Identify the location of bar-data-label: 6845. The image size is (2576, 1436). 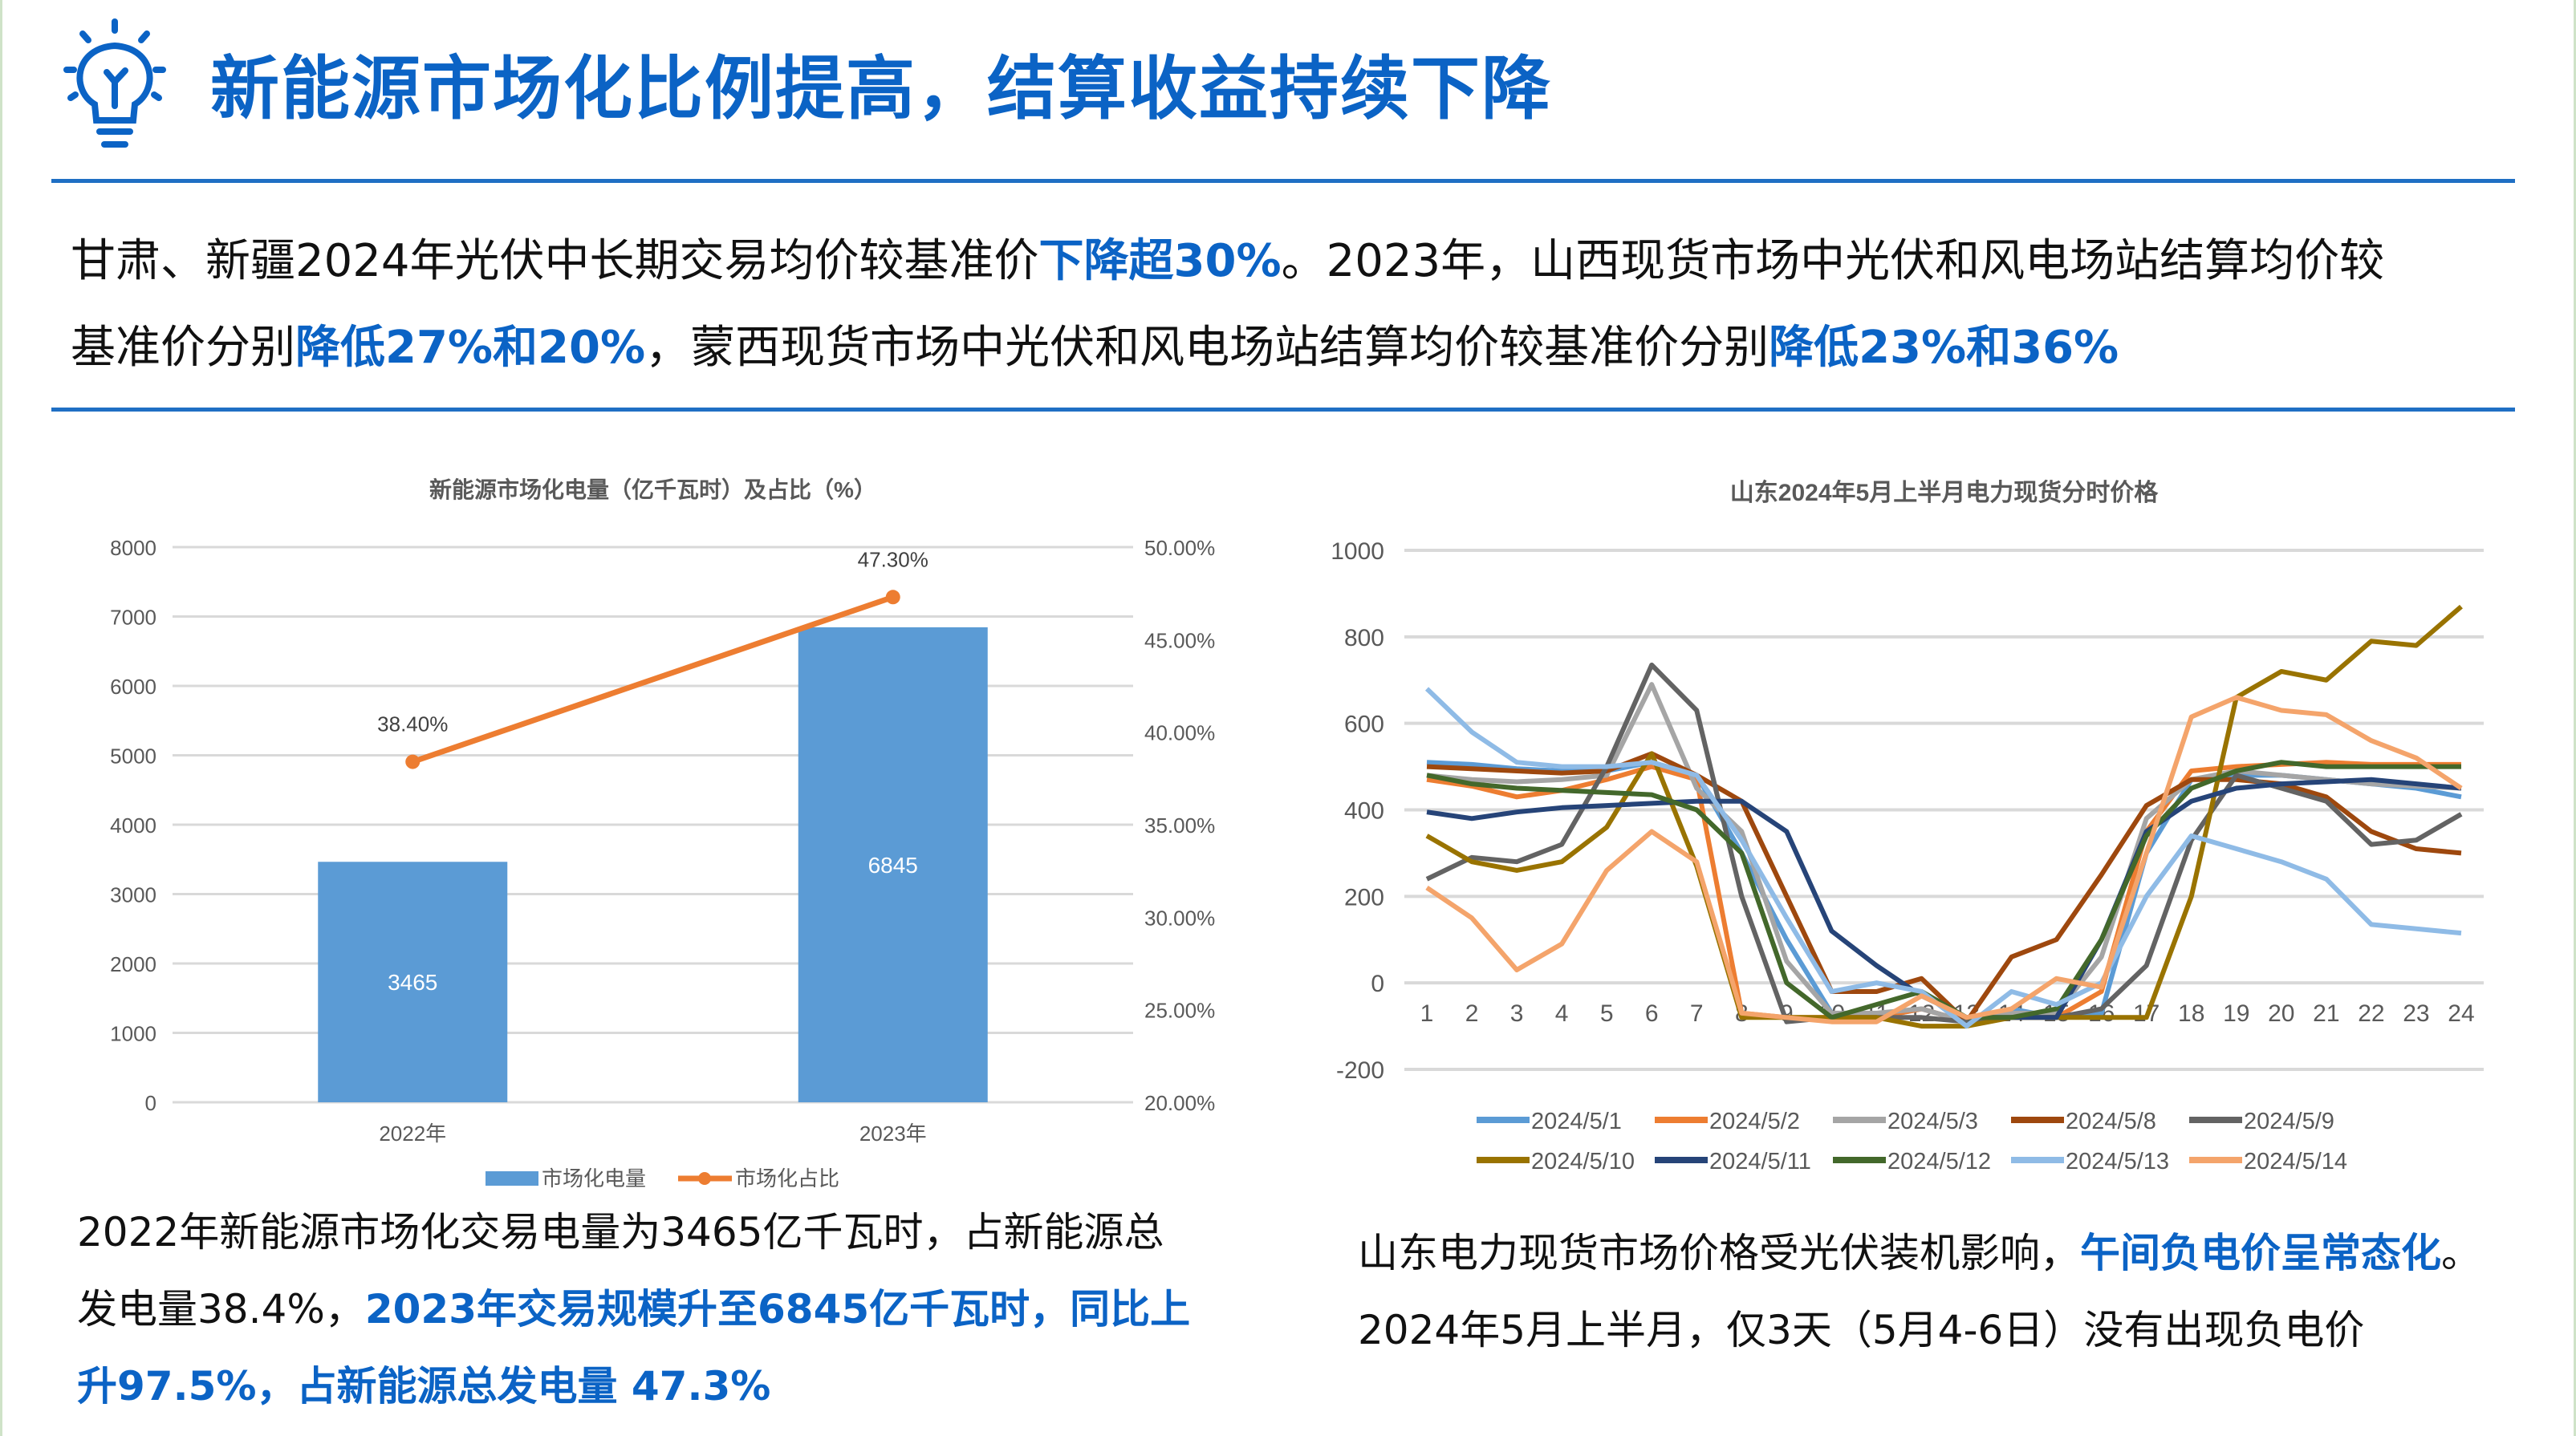
(893, 866).